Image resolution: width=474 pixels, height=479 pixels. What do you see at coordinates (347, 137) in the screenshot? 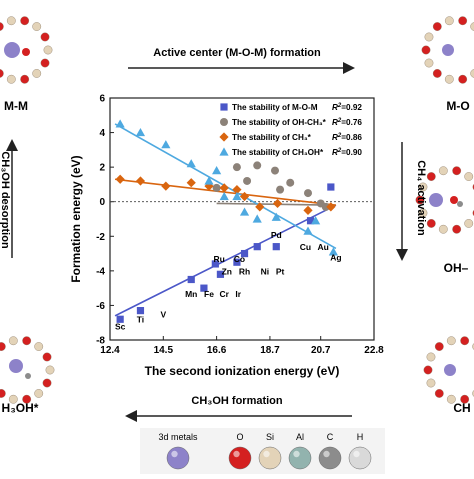
I see `legend-r2: R2=0.86` at bounding box center [347, 137].